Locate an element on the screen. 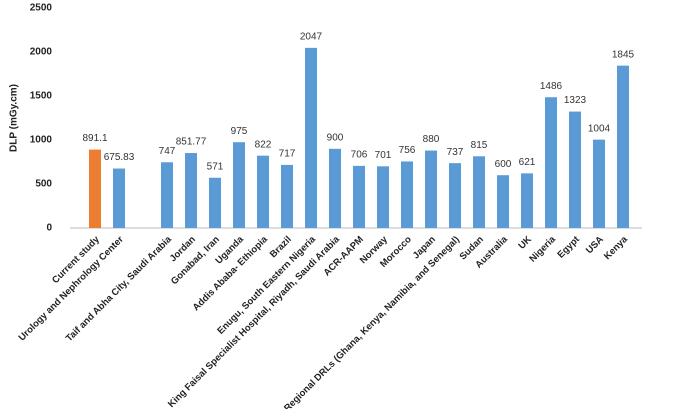 The height and width of the screenshot is (409, 685). value-label: 1845 is located at coordinates (623, 54).